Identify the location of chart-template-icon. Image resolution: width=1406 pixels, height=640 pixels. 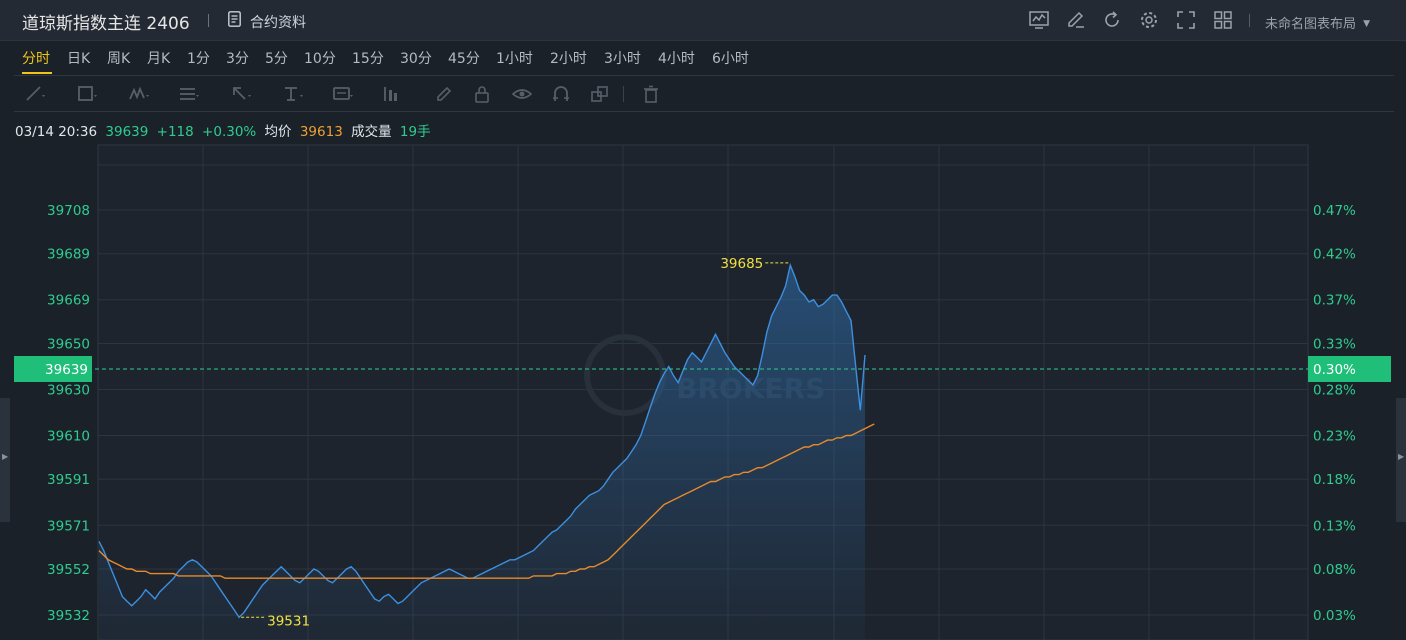
(1039, 20).